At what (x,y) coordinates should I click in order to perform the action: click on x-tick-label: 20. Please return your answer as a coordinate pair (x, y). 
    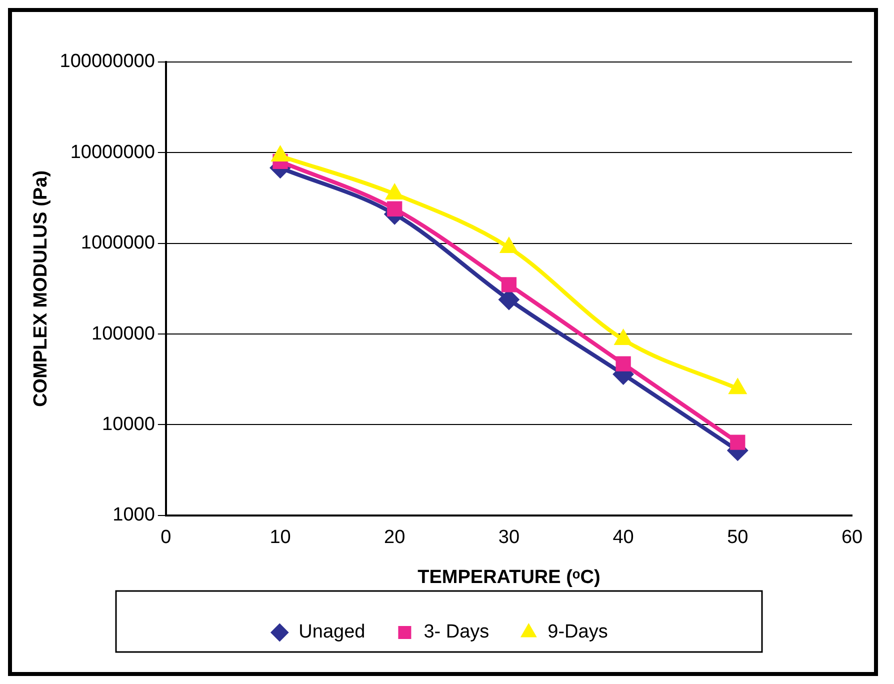
    Looking at the image, I should click on (395, 537).